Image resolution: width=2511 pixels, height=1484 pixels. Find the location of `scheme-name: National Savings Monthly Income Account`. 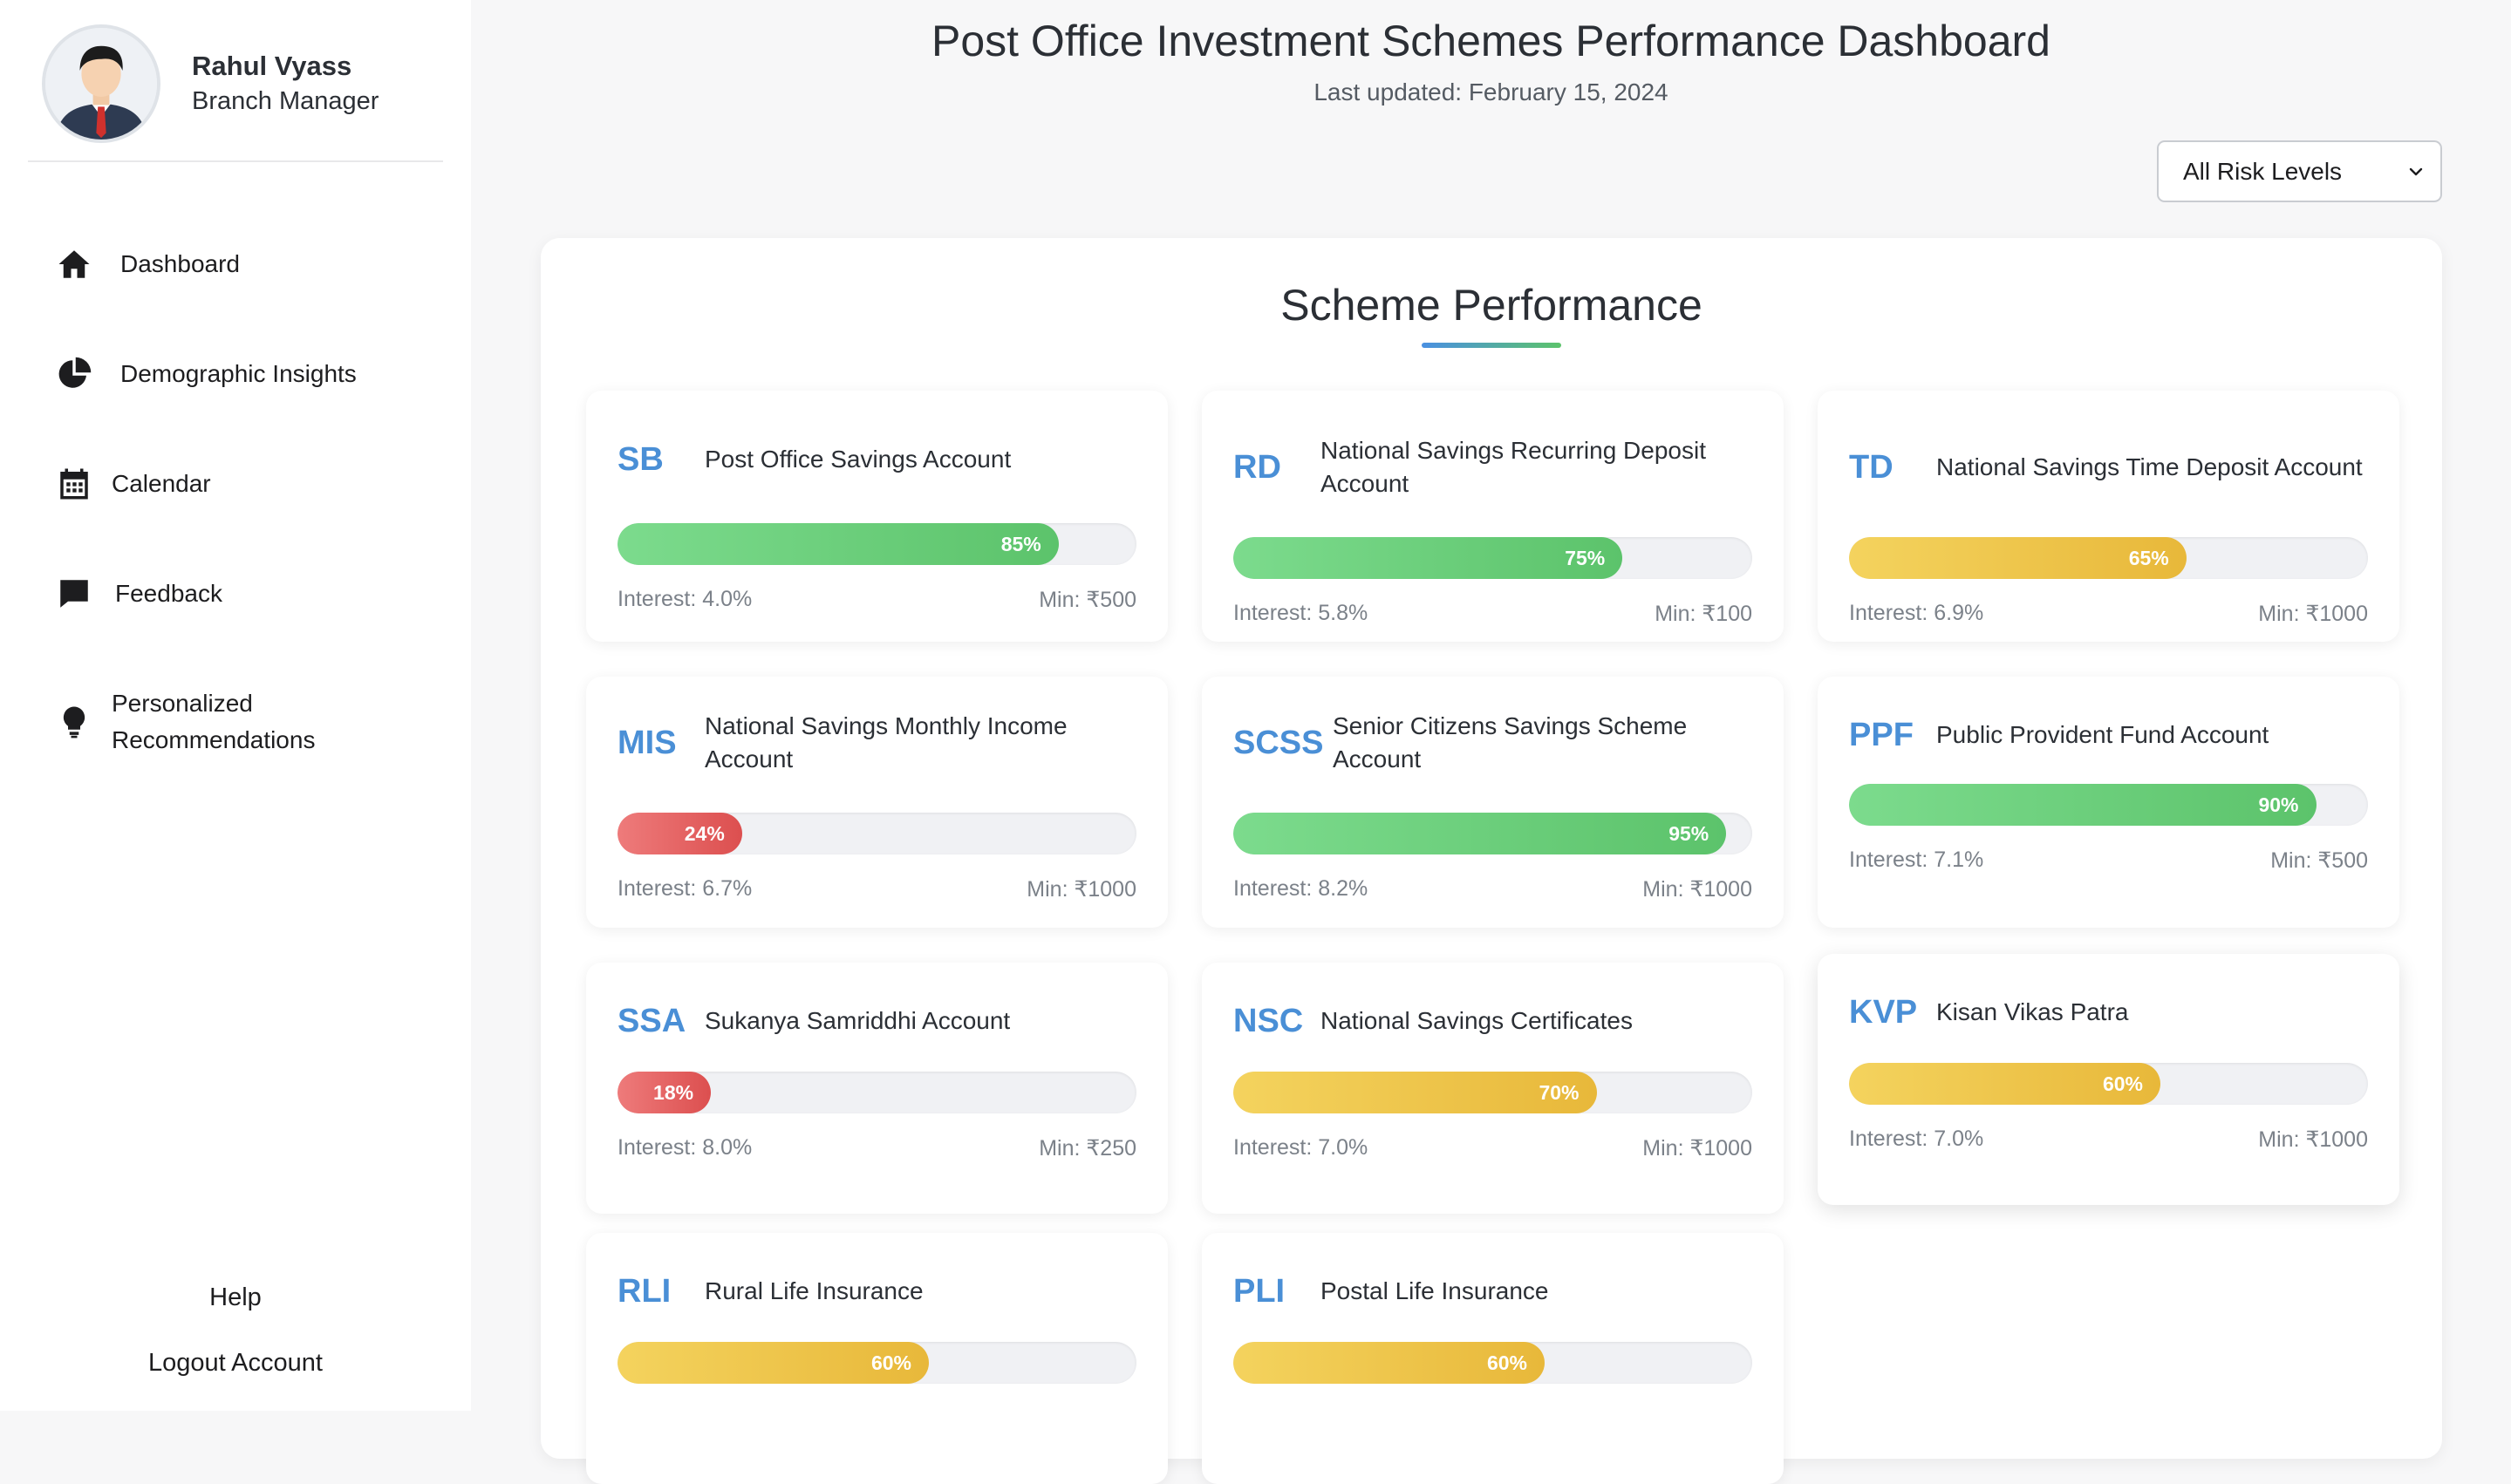

scheme-name: National Savings Monthly Income Account is located at coordinates (886, 742).